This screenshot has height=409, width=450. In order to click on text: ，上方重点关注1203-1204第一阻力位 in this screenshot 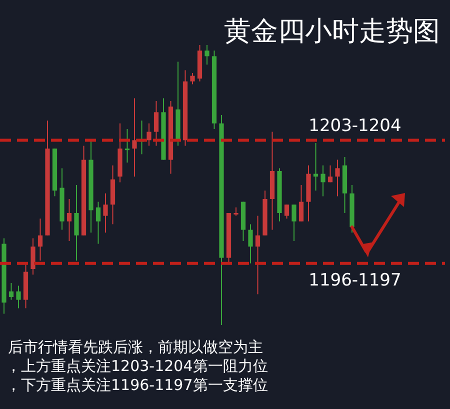, I will do `click(137, 366)`.